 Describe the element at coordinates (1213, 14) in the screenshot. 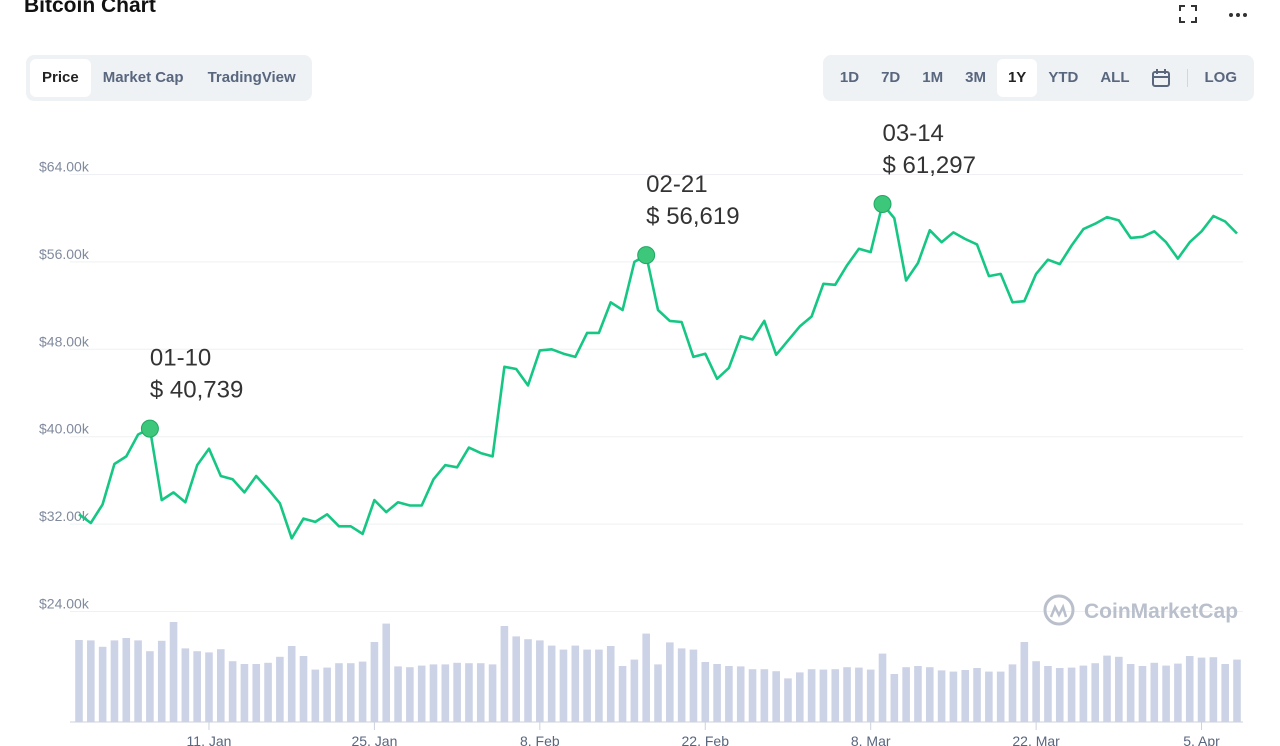

I see `top-icons` at that location.